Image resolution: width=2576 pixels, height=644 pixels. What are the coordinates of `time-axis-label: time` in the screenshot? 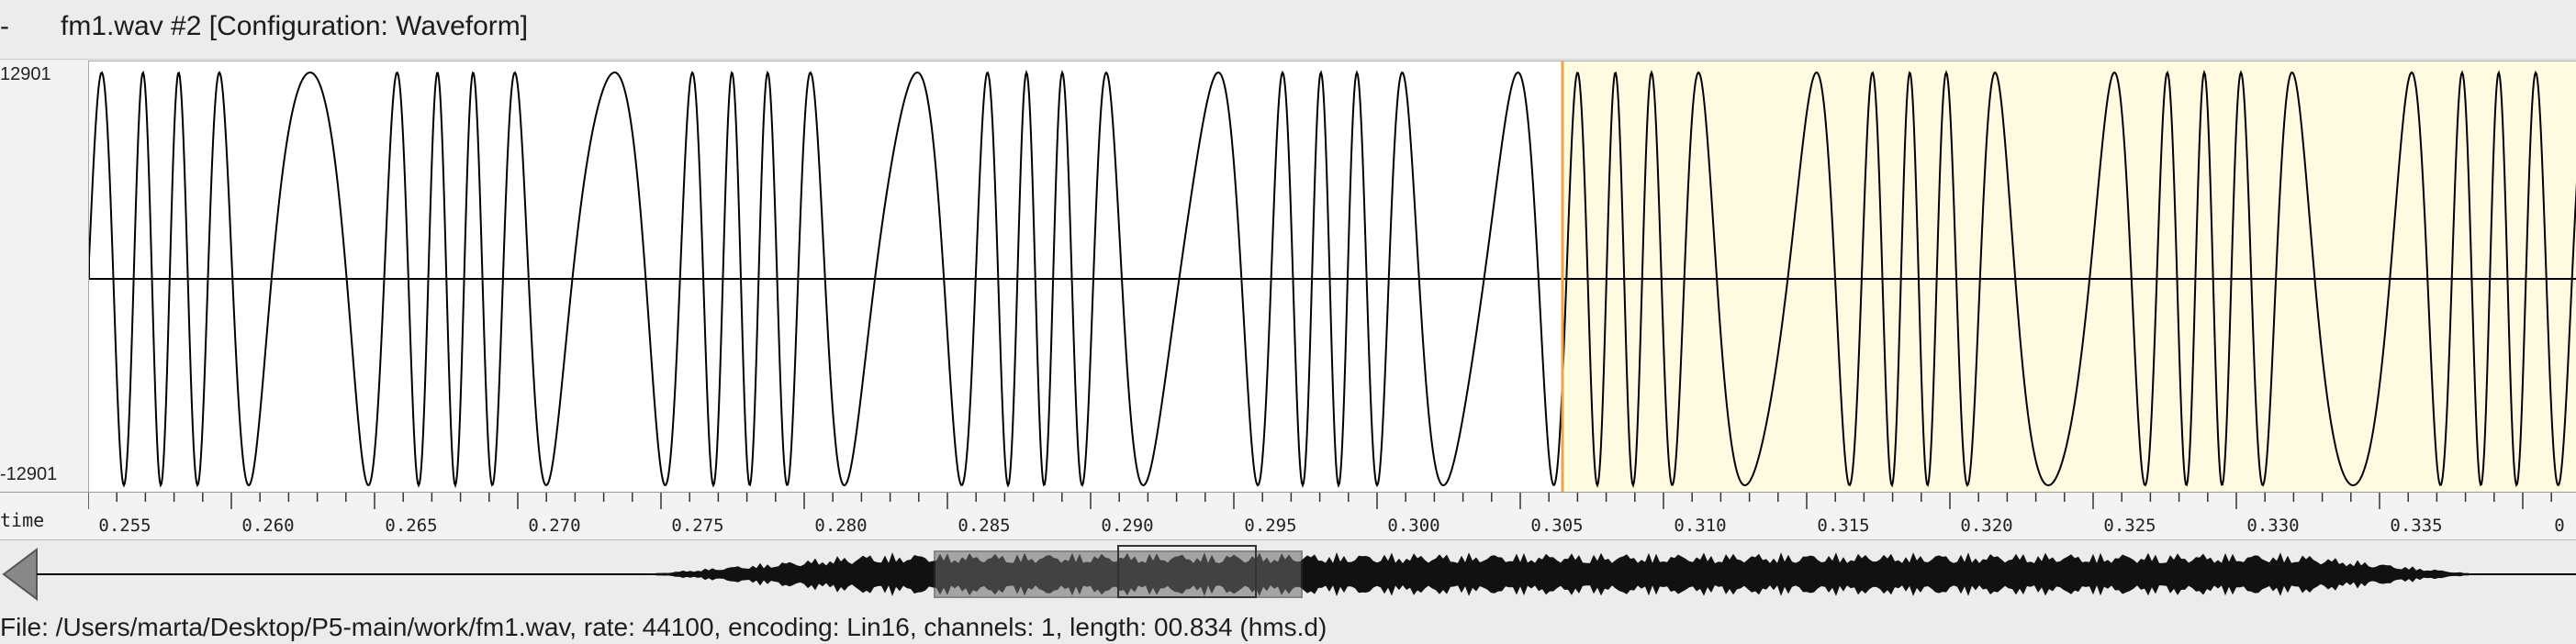 It's located at (22, 520).